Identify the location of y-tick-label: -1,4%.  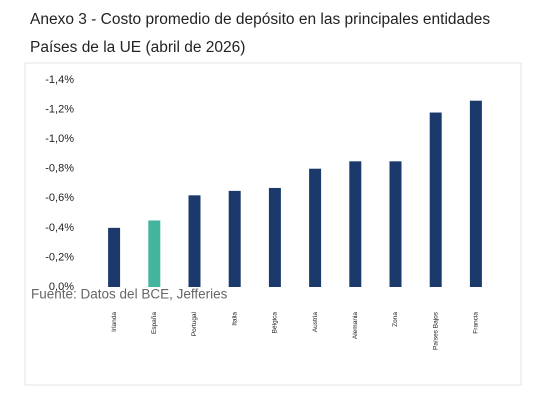
(59, 80).